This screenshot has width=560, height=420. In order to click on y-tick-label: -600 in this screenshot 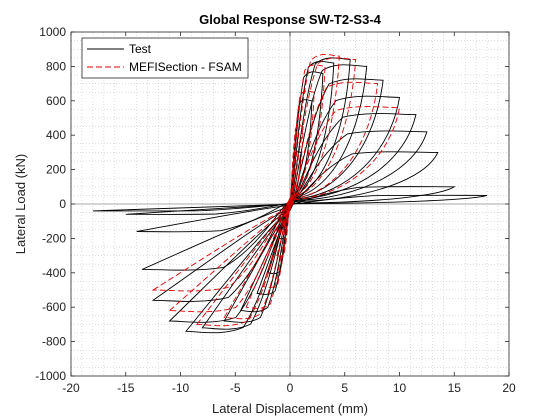, I will do `click(54, 307)`.